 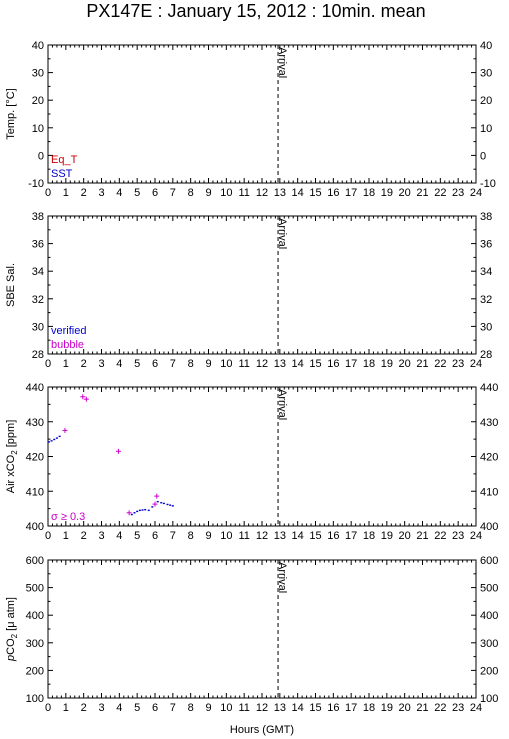 I want to click on y-tick-label-right: 20, so click(x=486, y=101).